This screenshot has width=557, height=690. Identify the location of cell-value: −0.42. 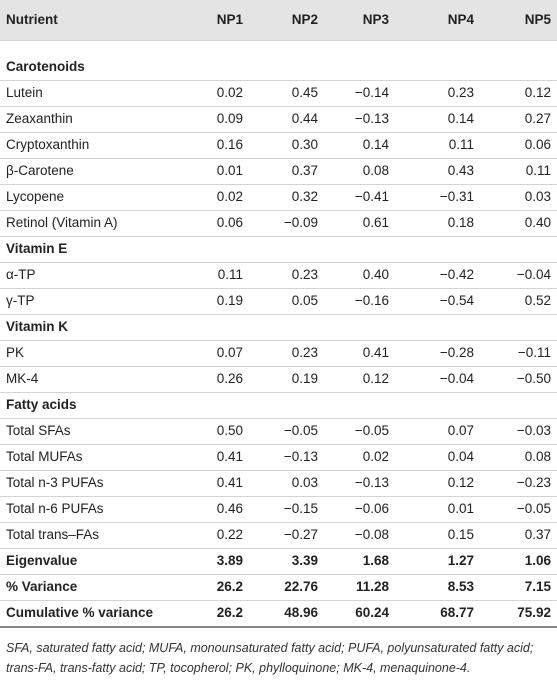
(456, 274).